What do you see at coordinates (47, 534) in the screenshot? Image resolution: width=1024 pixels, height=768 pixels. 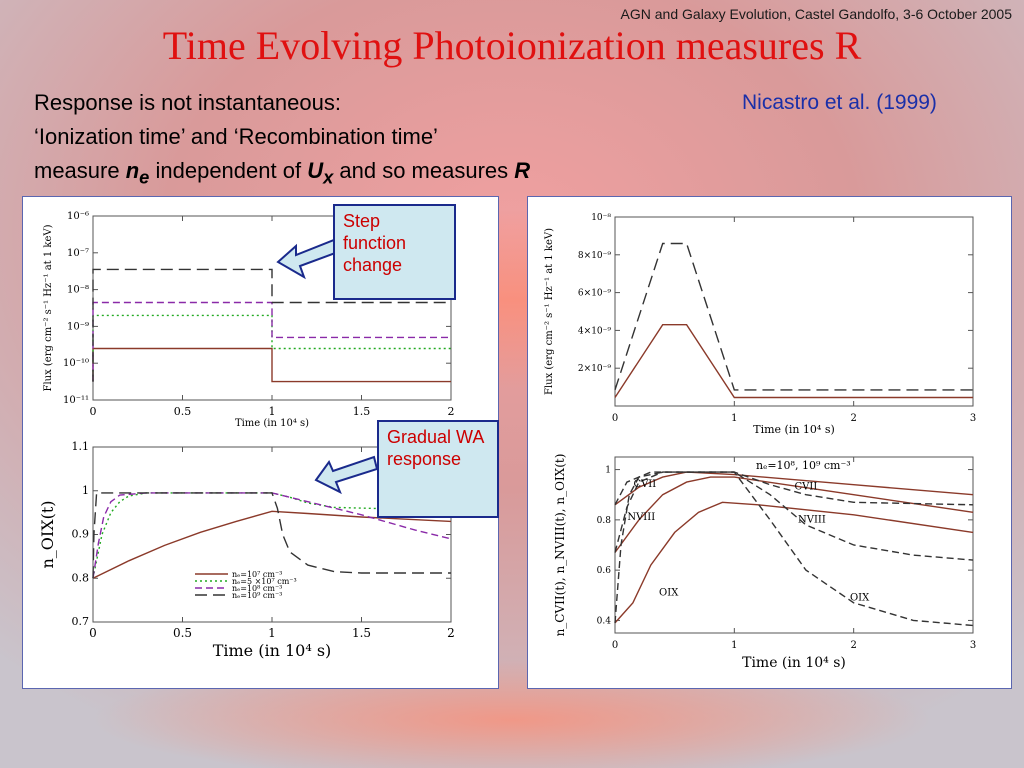 I see `y-axis-label: n_OIX(t)` at bounding box center [47, 534].